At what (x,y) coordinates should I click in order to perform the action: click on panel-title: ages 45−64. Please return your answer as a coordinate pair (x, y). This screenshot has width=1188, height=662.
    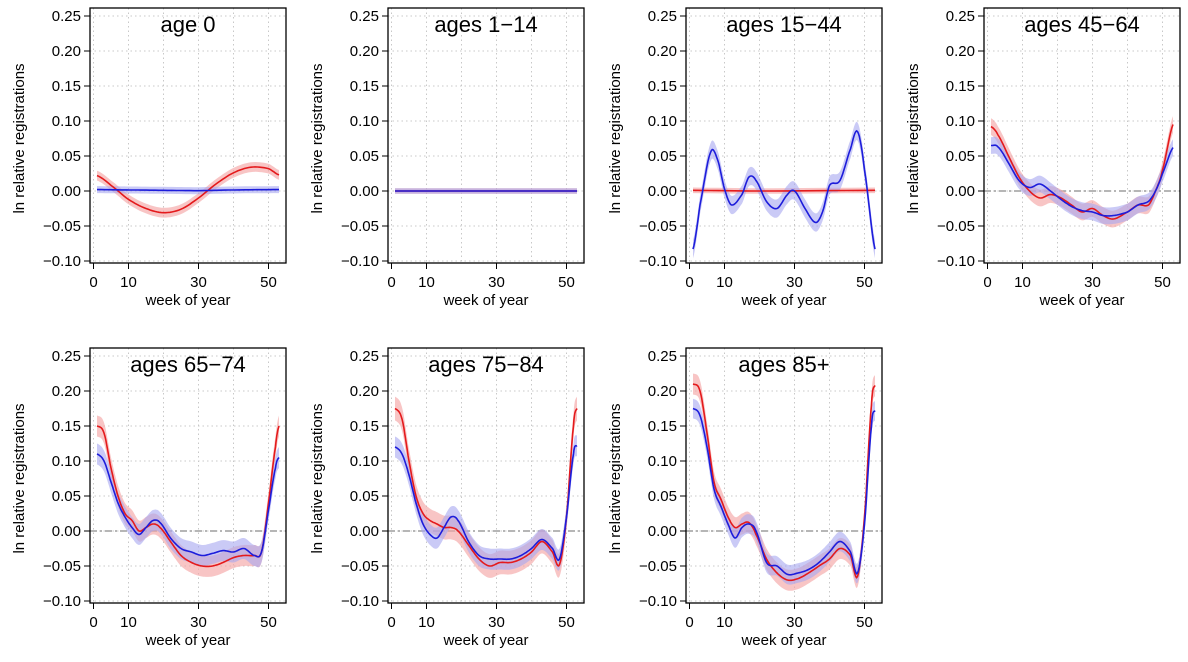
    Looking at the image, I should click on (1082, 24).